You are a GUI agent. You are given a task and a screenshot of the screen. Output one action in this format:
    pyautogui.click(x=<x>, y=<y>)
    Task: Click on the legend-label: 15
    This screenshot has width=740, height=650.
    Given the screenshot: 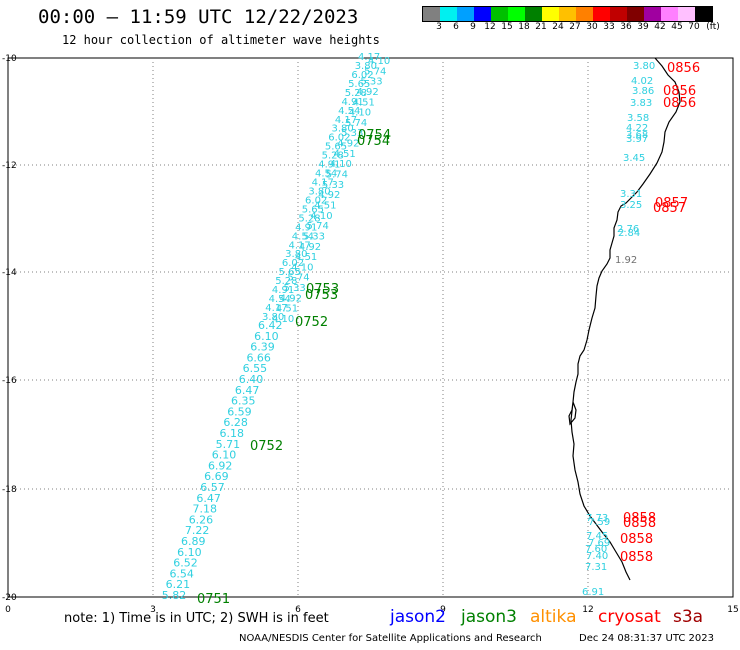 What is the action you would take?
    pyautogui.click(x=507, y=27)
    